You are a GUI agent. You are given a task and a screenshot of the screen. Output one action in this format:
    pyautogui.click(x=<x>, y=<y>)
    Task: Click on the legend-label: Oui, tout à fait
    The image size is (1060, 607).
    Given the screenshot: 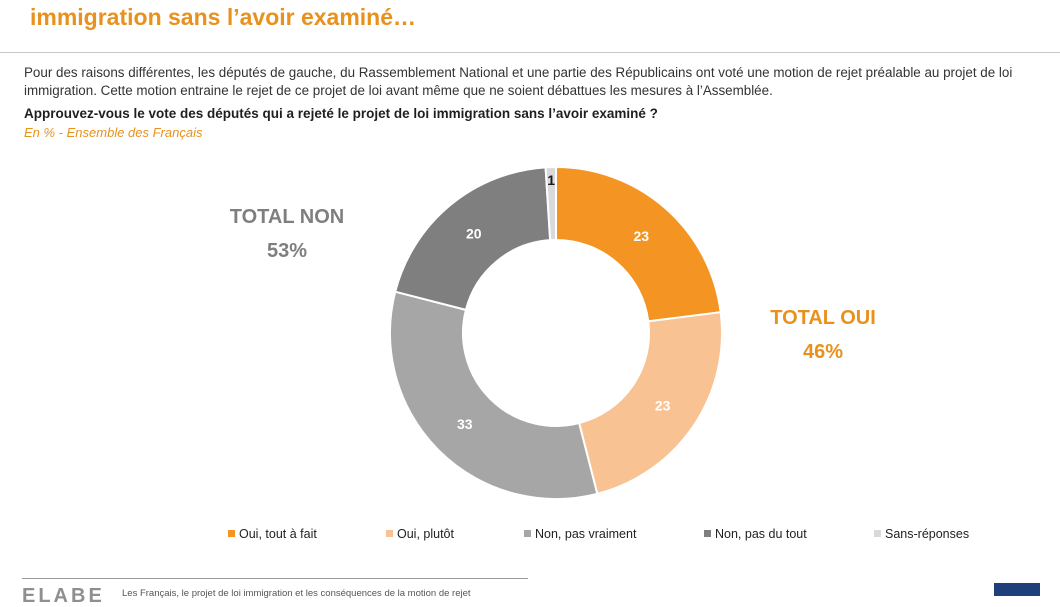 What is the action you would take?
    pyautogui.click(x=278, y=534)
    